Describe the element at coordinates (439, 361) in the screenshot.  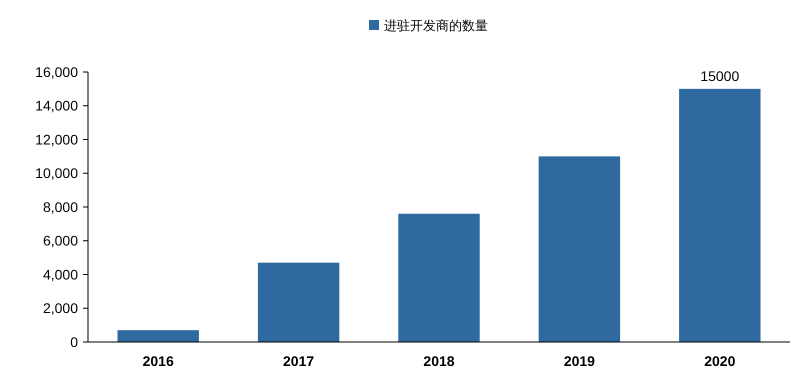
I see `x-tick-label: 2018` at that location.